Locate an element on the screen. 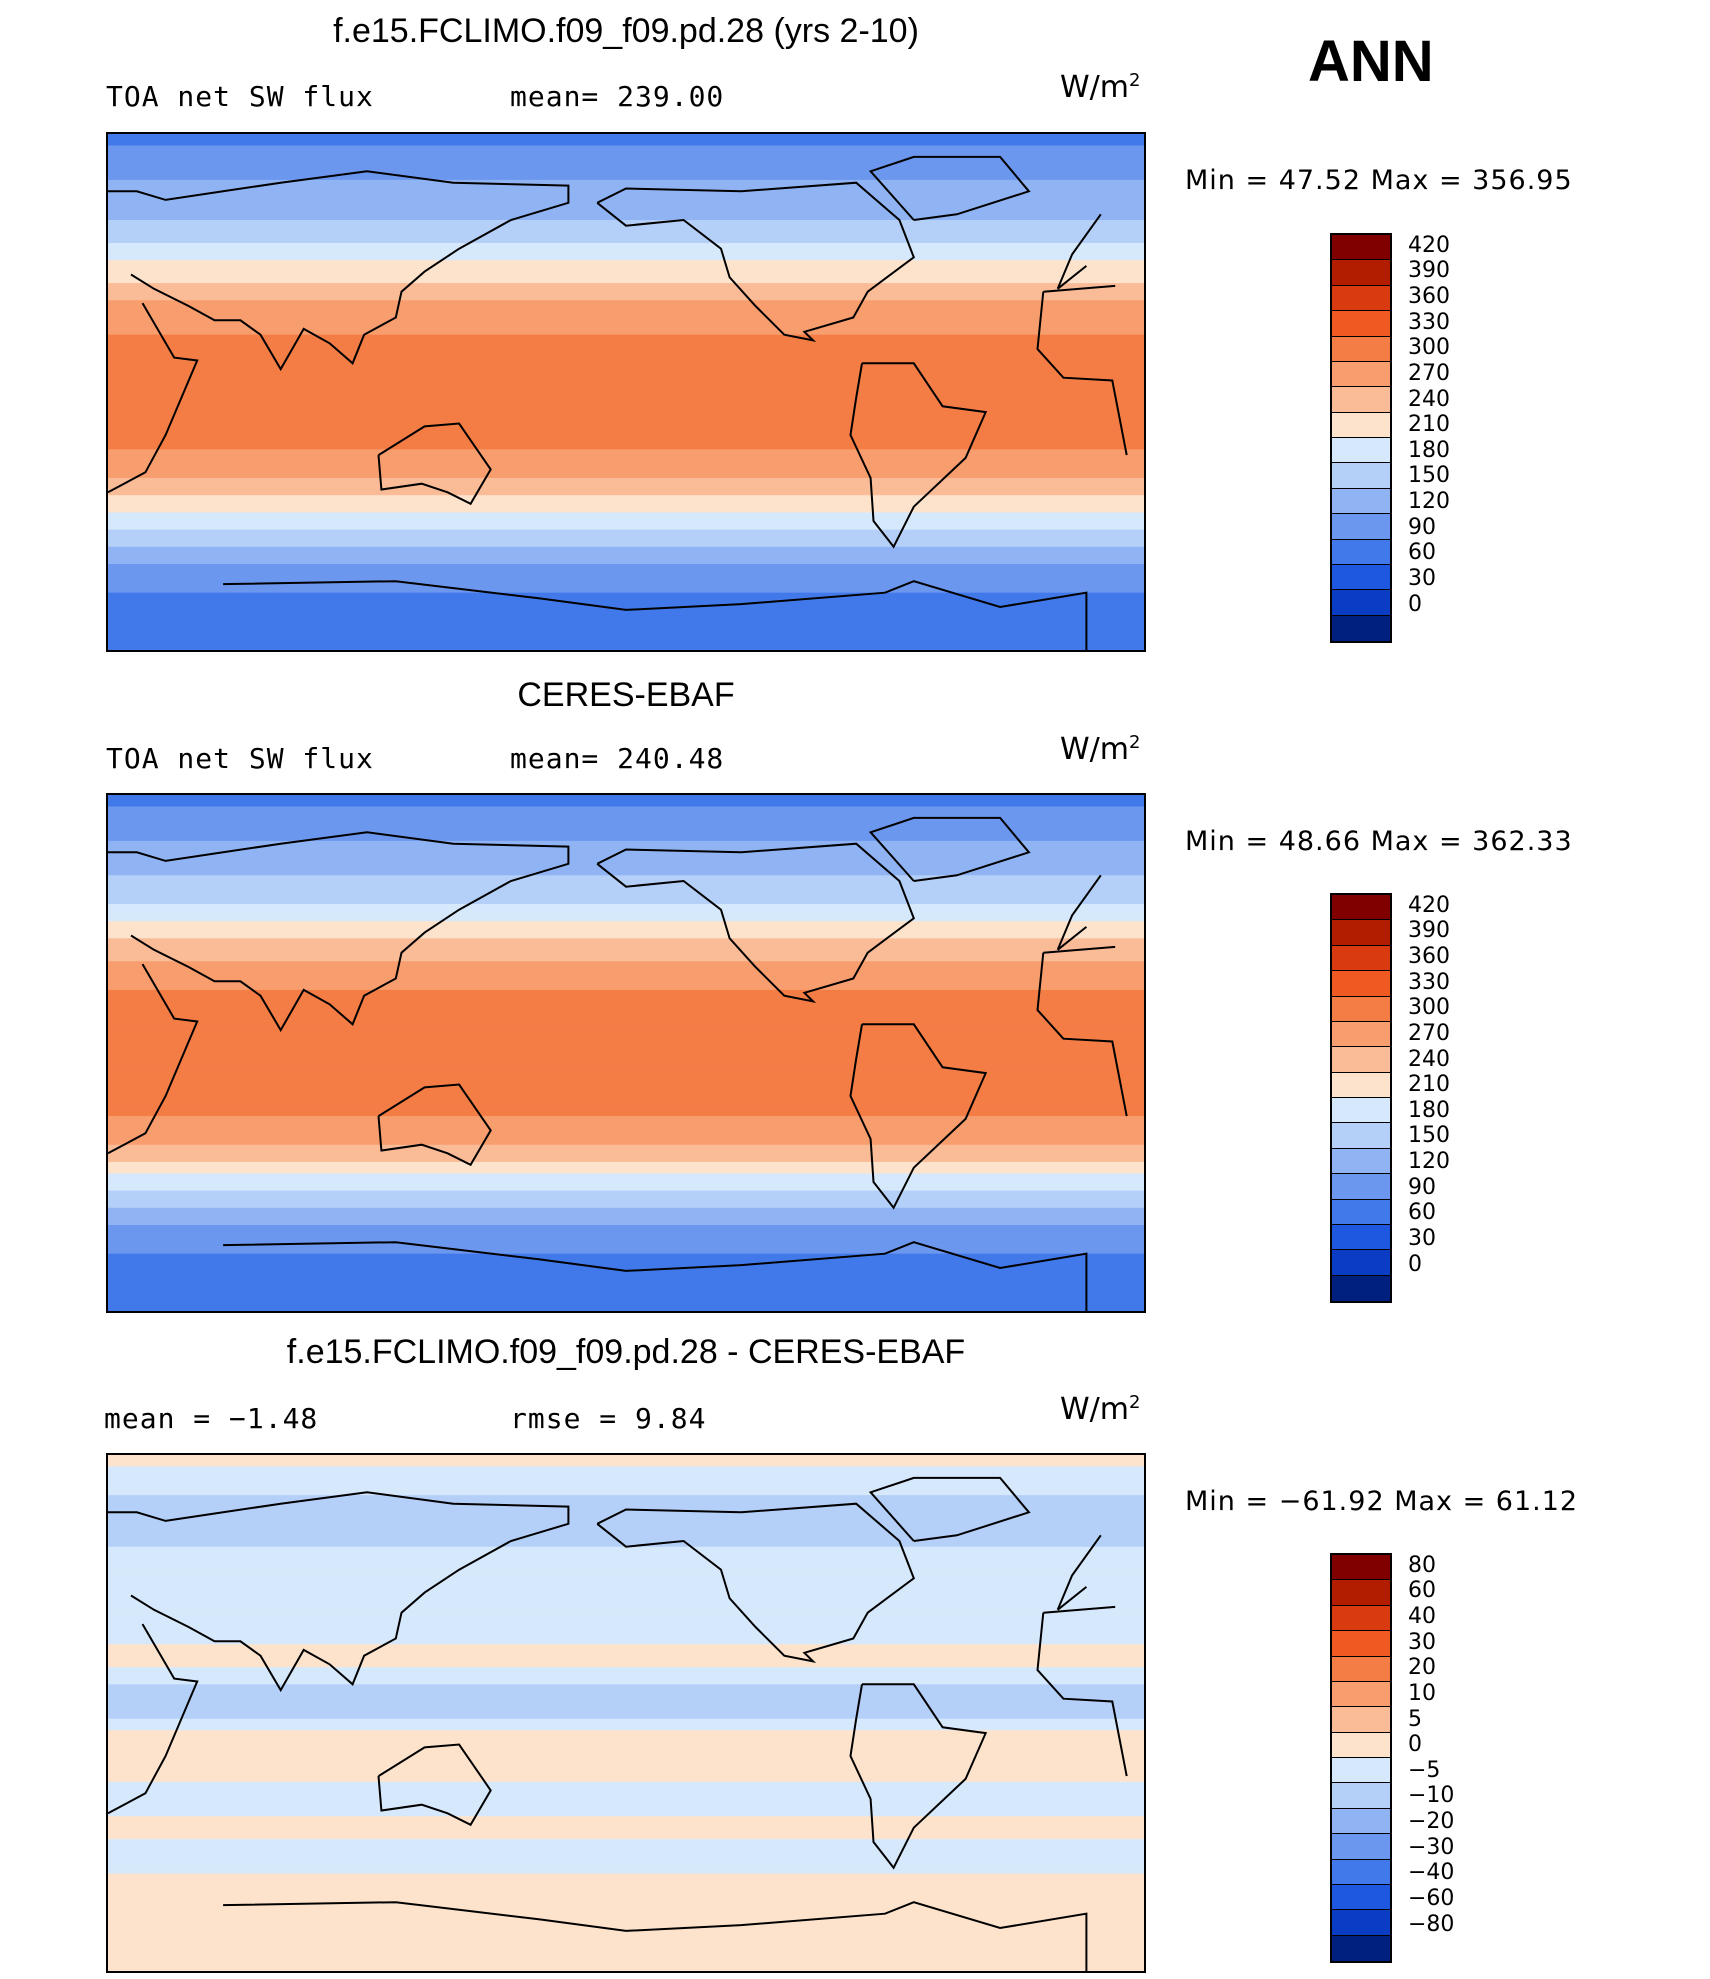 The image size is (1710, 1979). colorbar-tick-label: 360 is located at coordinates (1429, 297).